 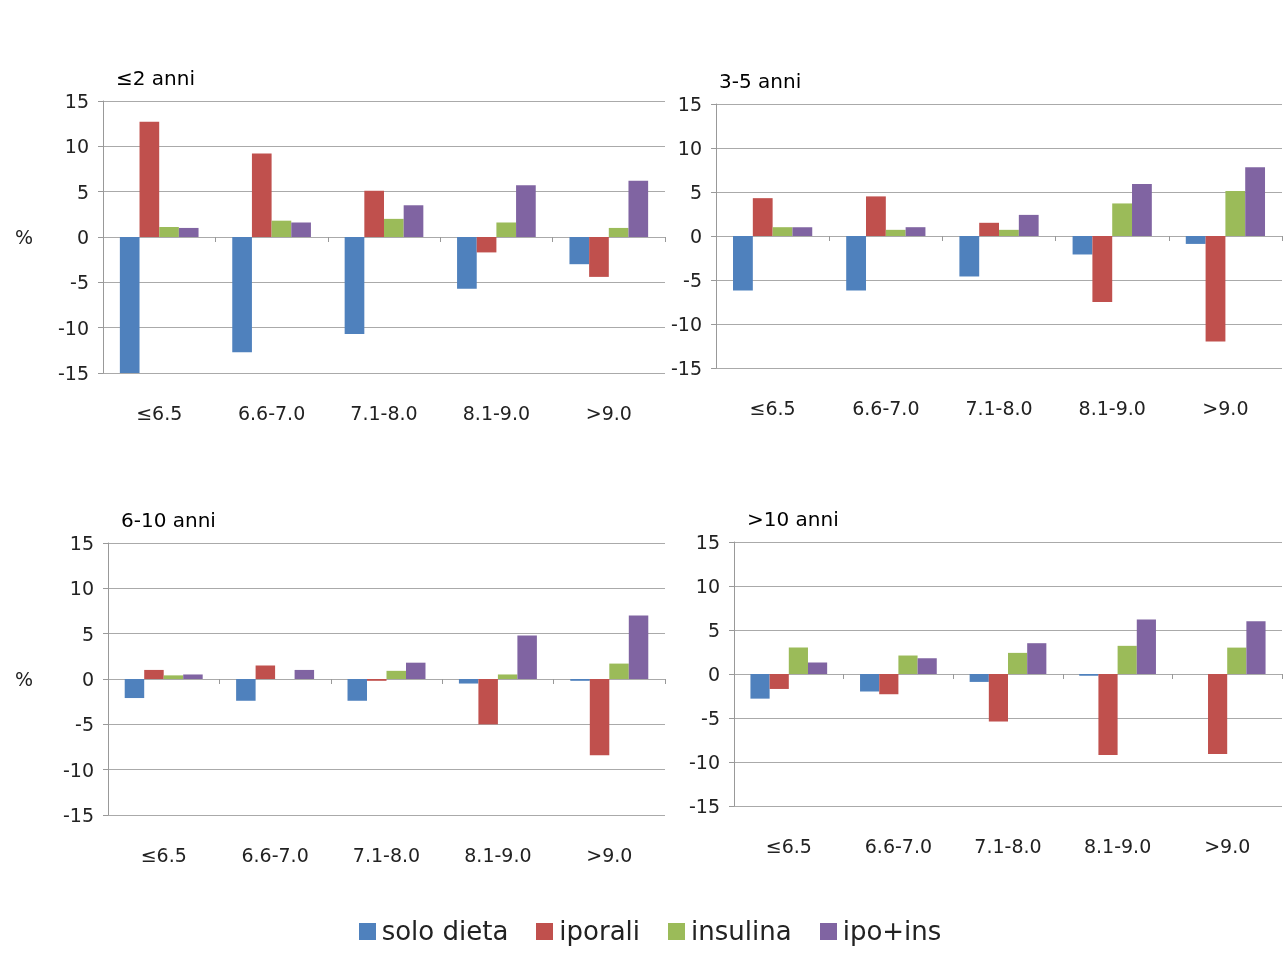 I want to click on legend-label: ipo+ins, so click(x=892, y=931).